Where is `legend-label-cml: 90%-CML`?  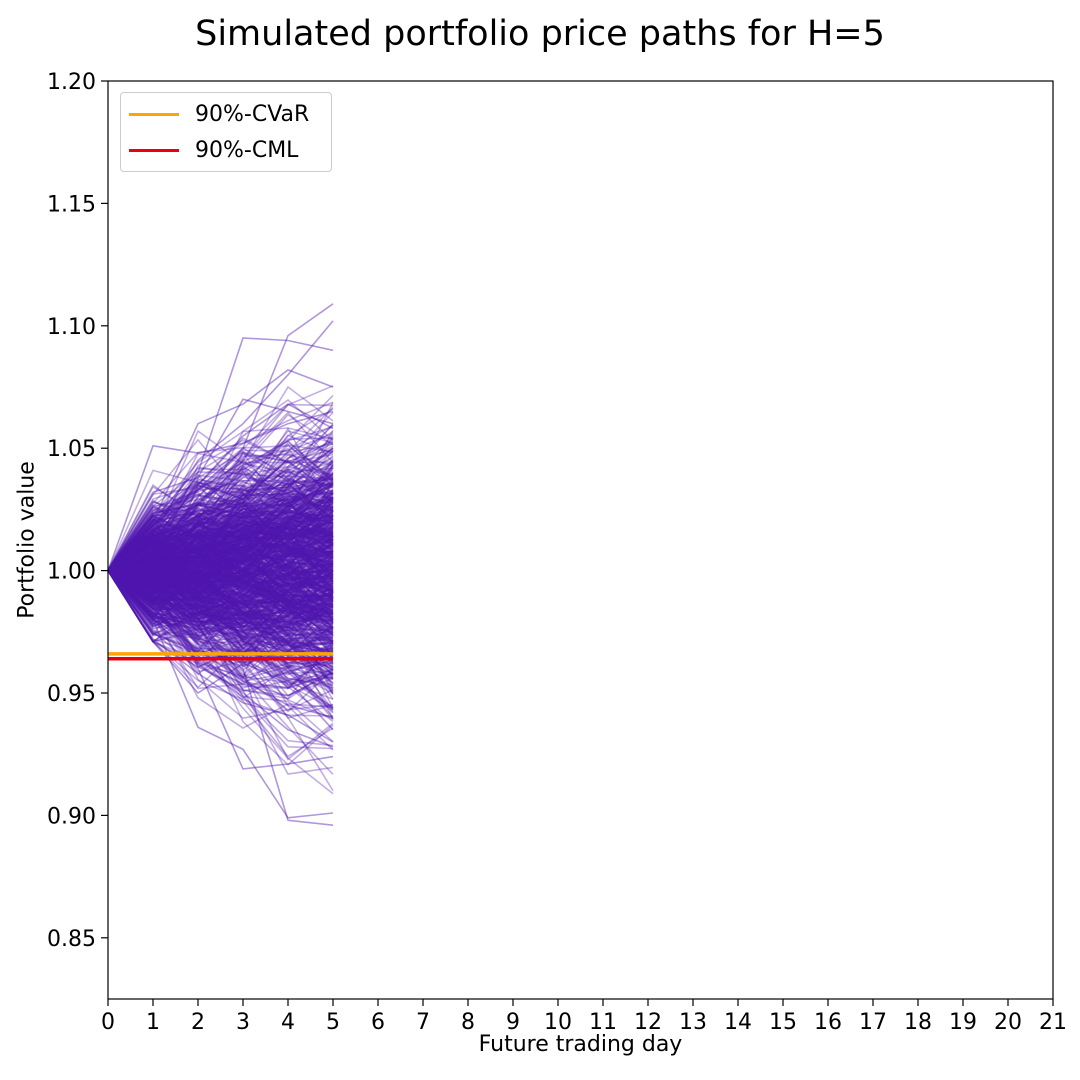
legend-label-cml: 90%-CML is located at coordinates (247, 150).